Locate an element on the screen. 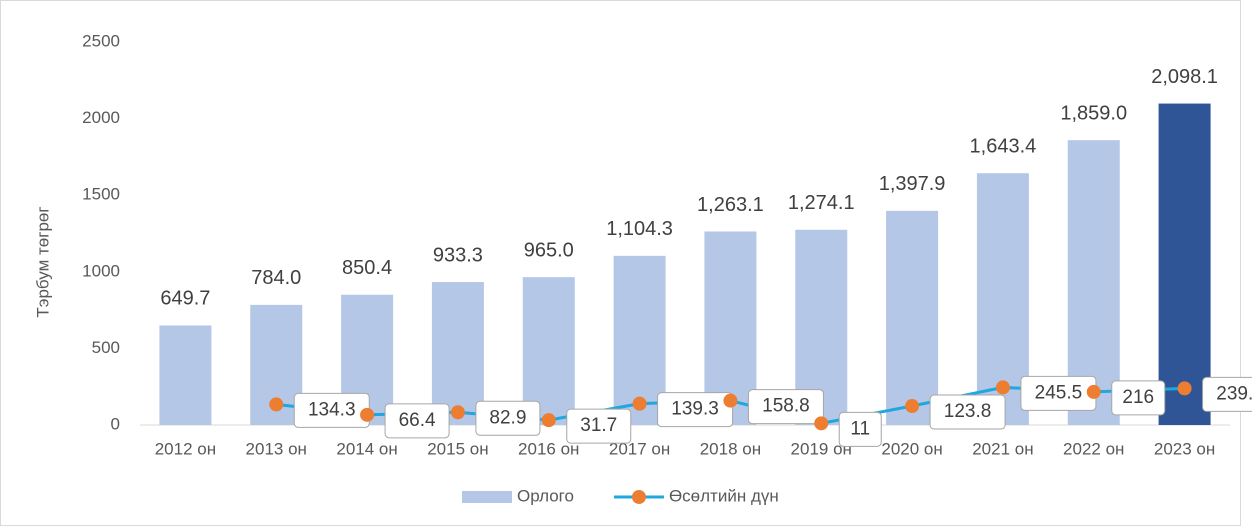 Image resolution: width=1252 pixels, height=527 pixels. bar-value-label: 933.3 is located at coordinates (458, 255).